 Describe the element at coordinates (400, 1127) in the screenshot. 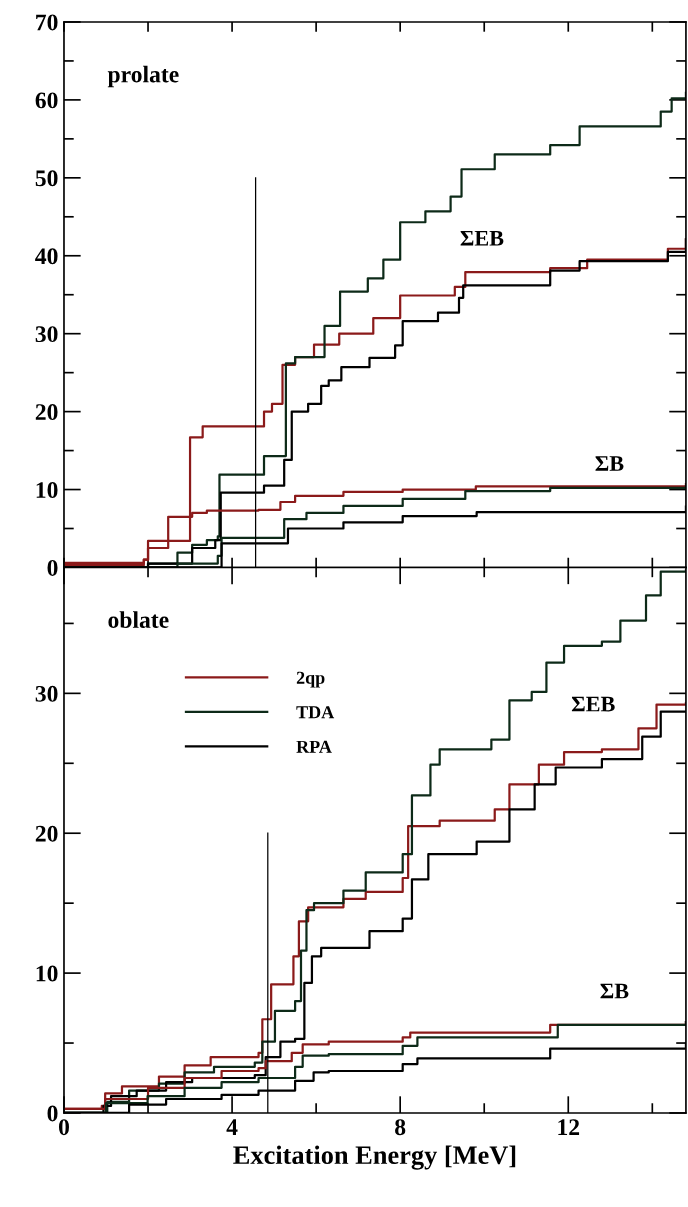

I see `x-tick-label: 8` at that location.